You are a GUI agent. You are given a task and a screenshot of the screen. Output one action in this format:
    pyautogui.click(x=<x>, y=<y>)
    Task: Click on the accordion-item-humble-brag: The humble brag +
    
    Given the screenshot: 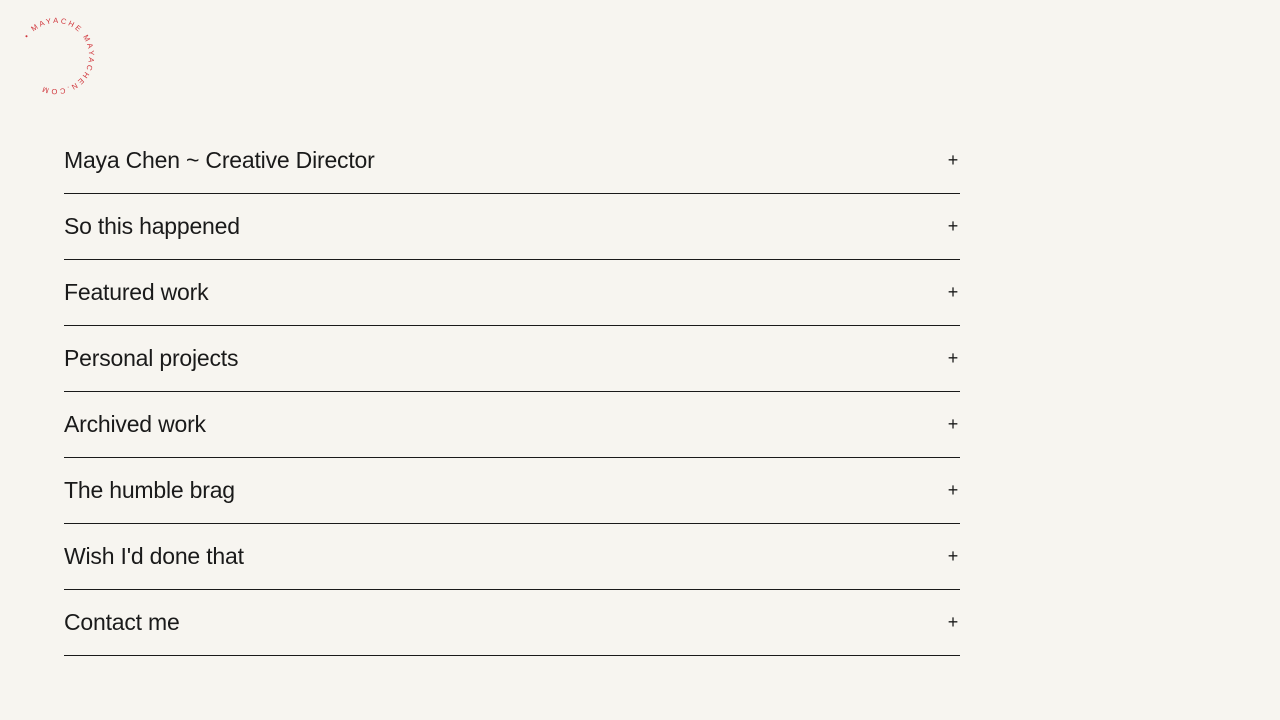 What is the action you would take?
    pyautogui.click(x=512, y=491)
    